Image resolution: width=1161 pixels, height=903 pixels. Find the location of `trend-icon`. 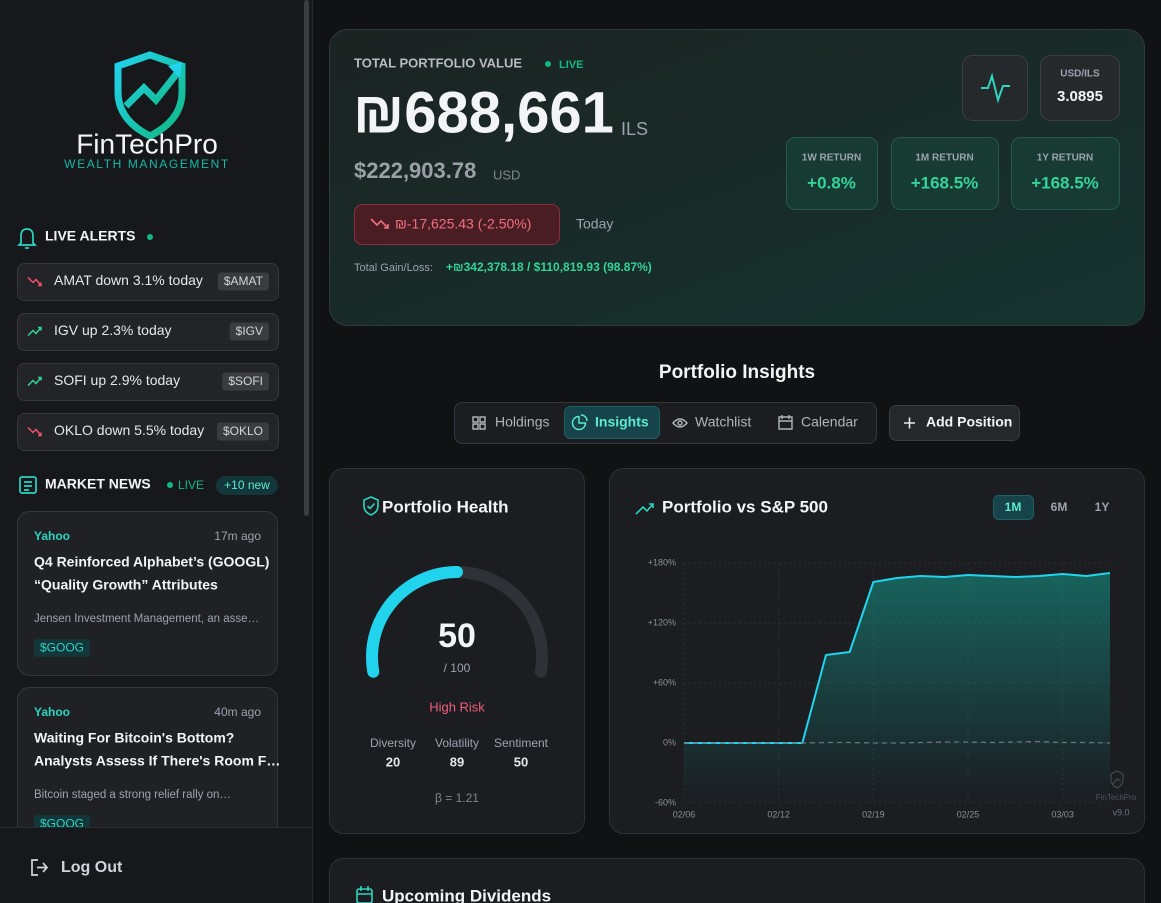

trend-icon is located at coordinates (644, 509).